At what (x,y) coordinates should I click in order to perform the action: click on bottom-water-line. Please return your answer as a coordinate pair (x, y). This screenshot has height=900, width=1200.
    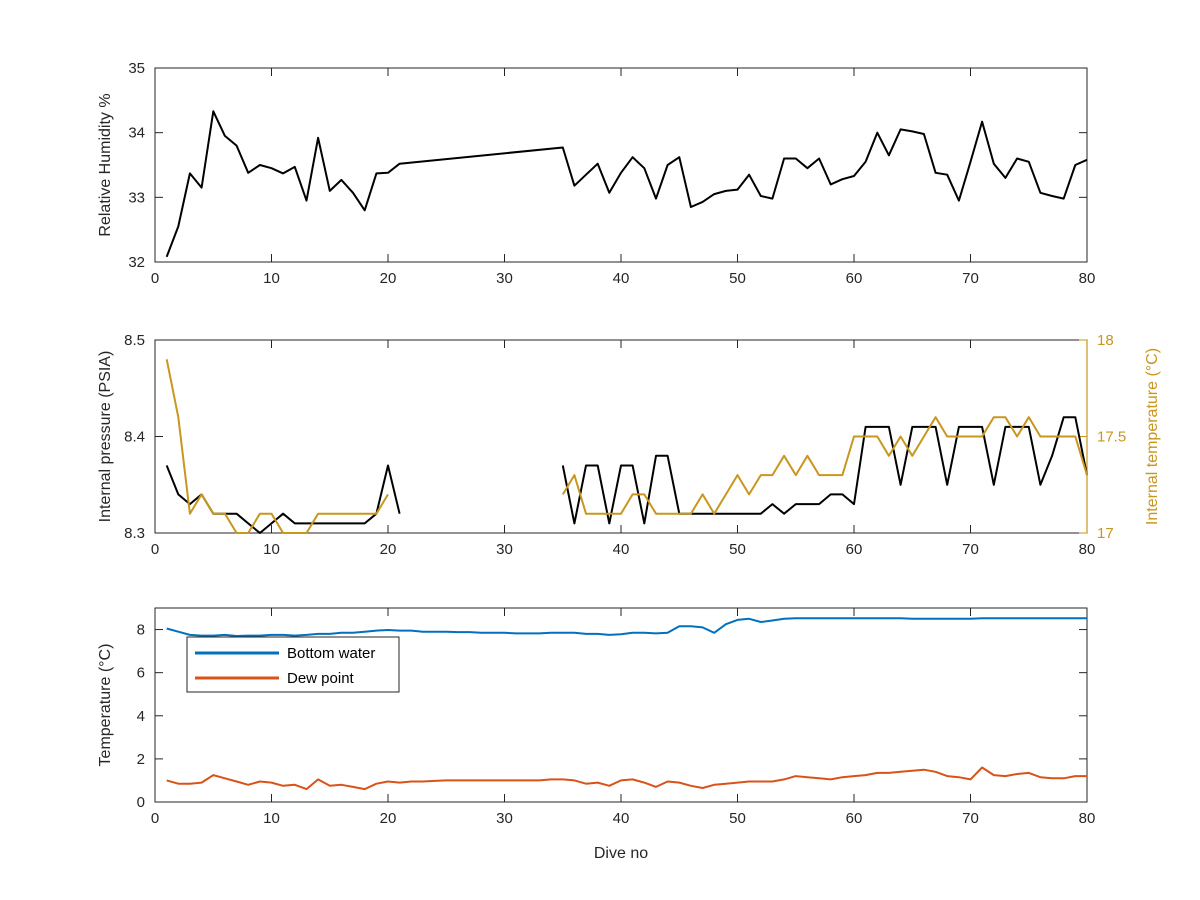
    Looking at the image, I should click on (626, 627).